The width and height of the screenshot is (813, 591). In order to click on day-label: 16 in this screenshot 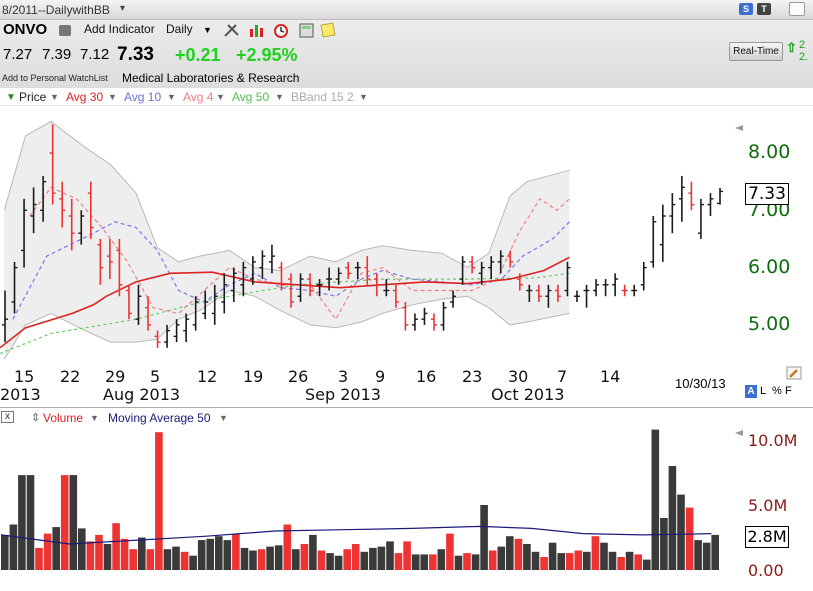, I will do `click(426, 376)`.